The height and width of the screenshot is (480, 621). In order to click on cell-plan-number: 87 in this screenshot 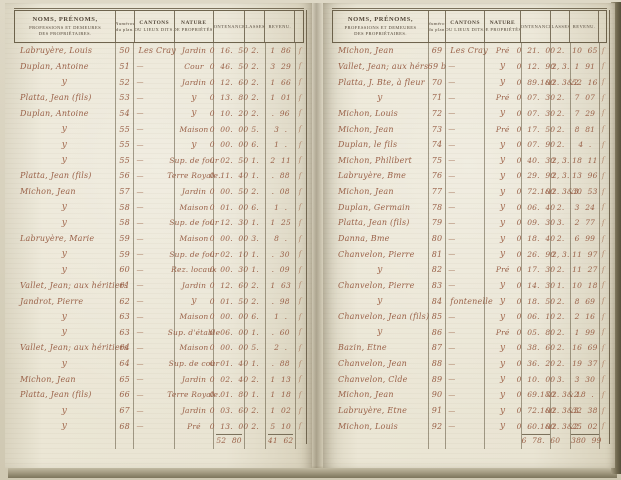, I will do `click(436, 348)`.